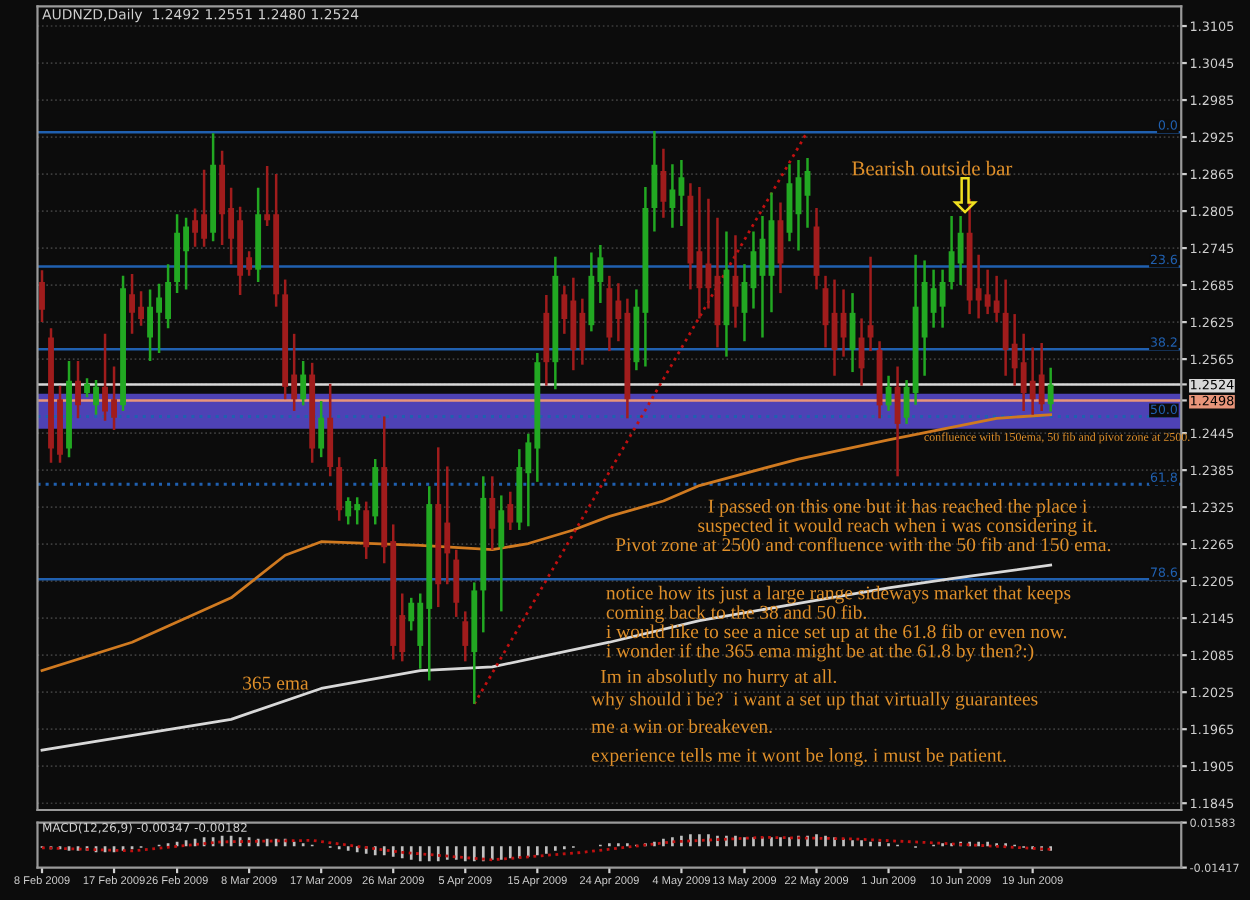 This screenshot has width=1250, height=900. What do you see at coordinates (820, 652) in the screenshot?
I see `annotation: i wonder if the 365 ema might be at the 61.8 by then?:)` at bounding box center [820, 652].